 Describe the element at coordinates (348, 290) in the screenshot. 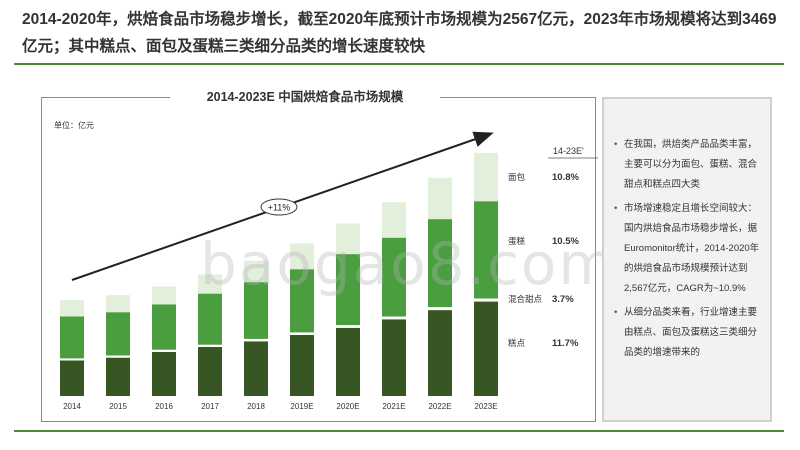

I see `bar-2020E-蛋糕` at that location.